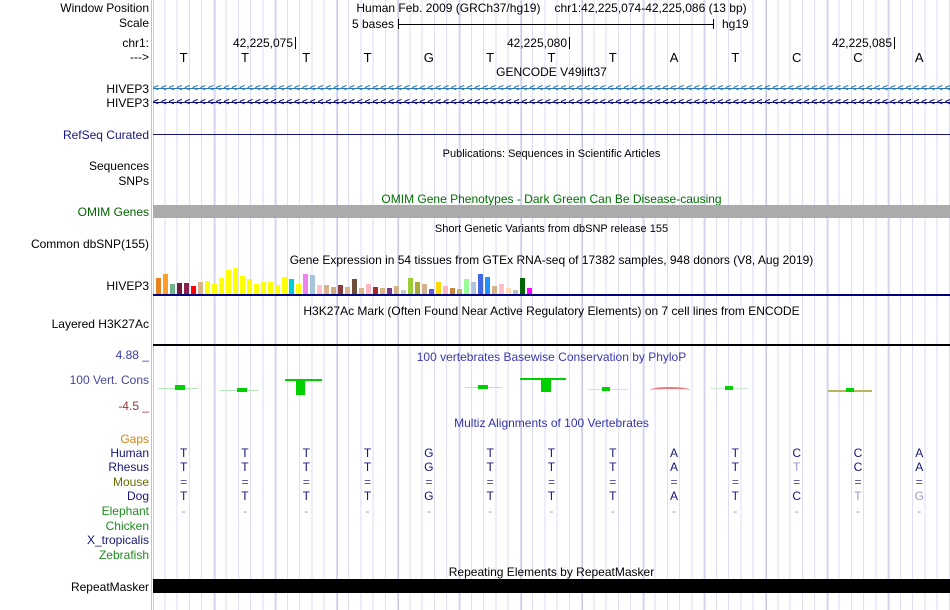 This screenshot has height=610, width=950. I want to click on refseq-gene-line, so click(551, 134).